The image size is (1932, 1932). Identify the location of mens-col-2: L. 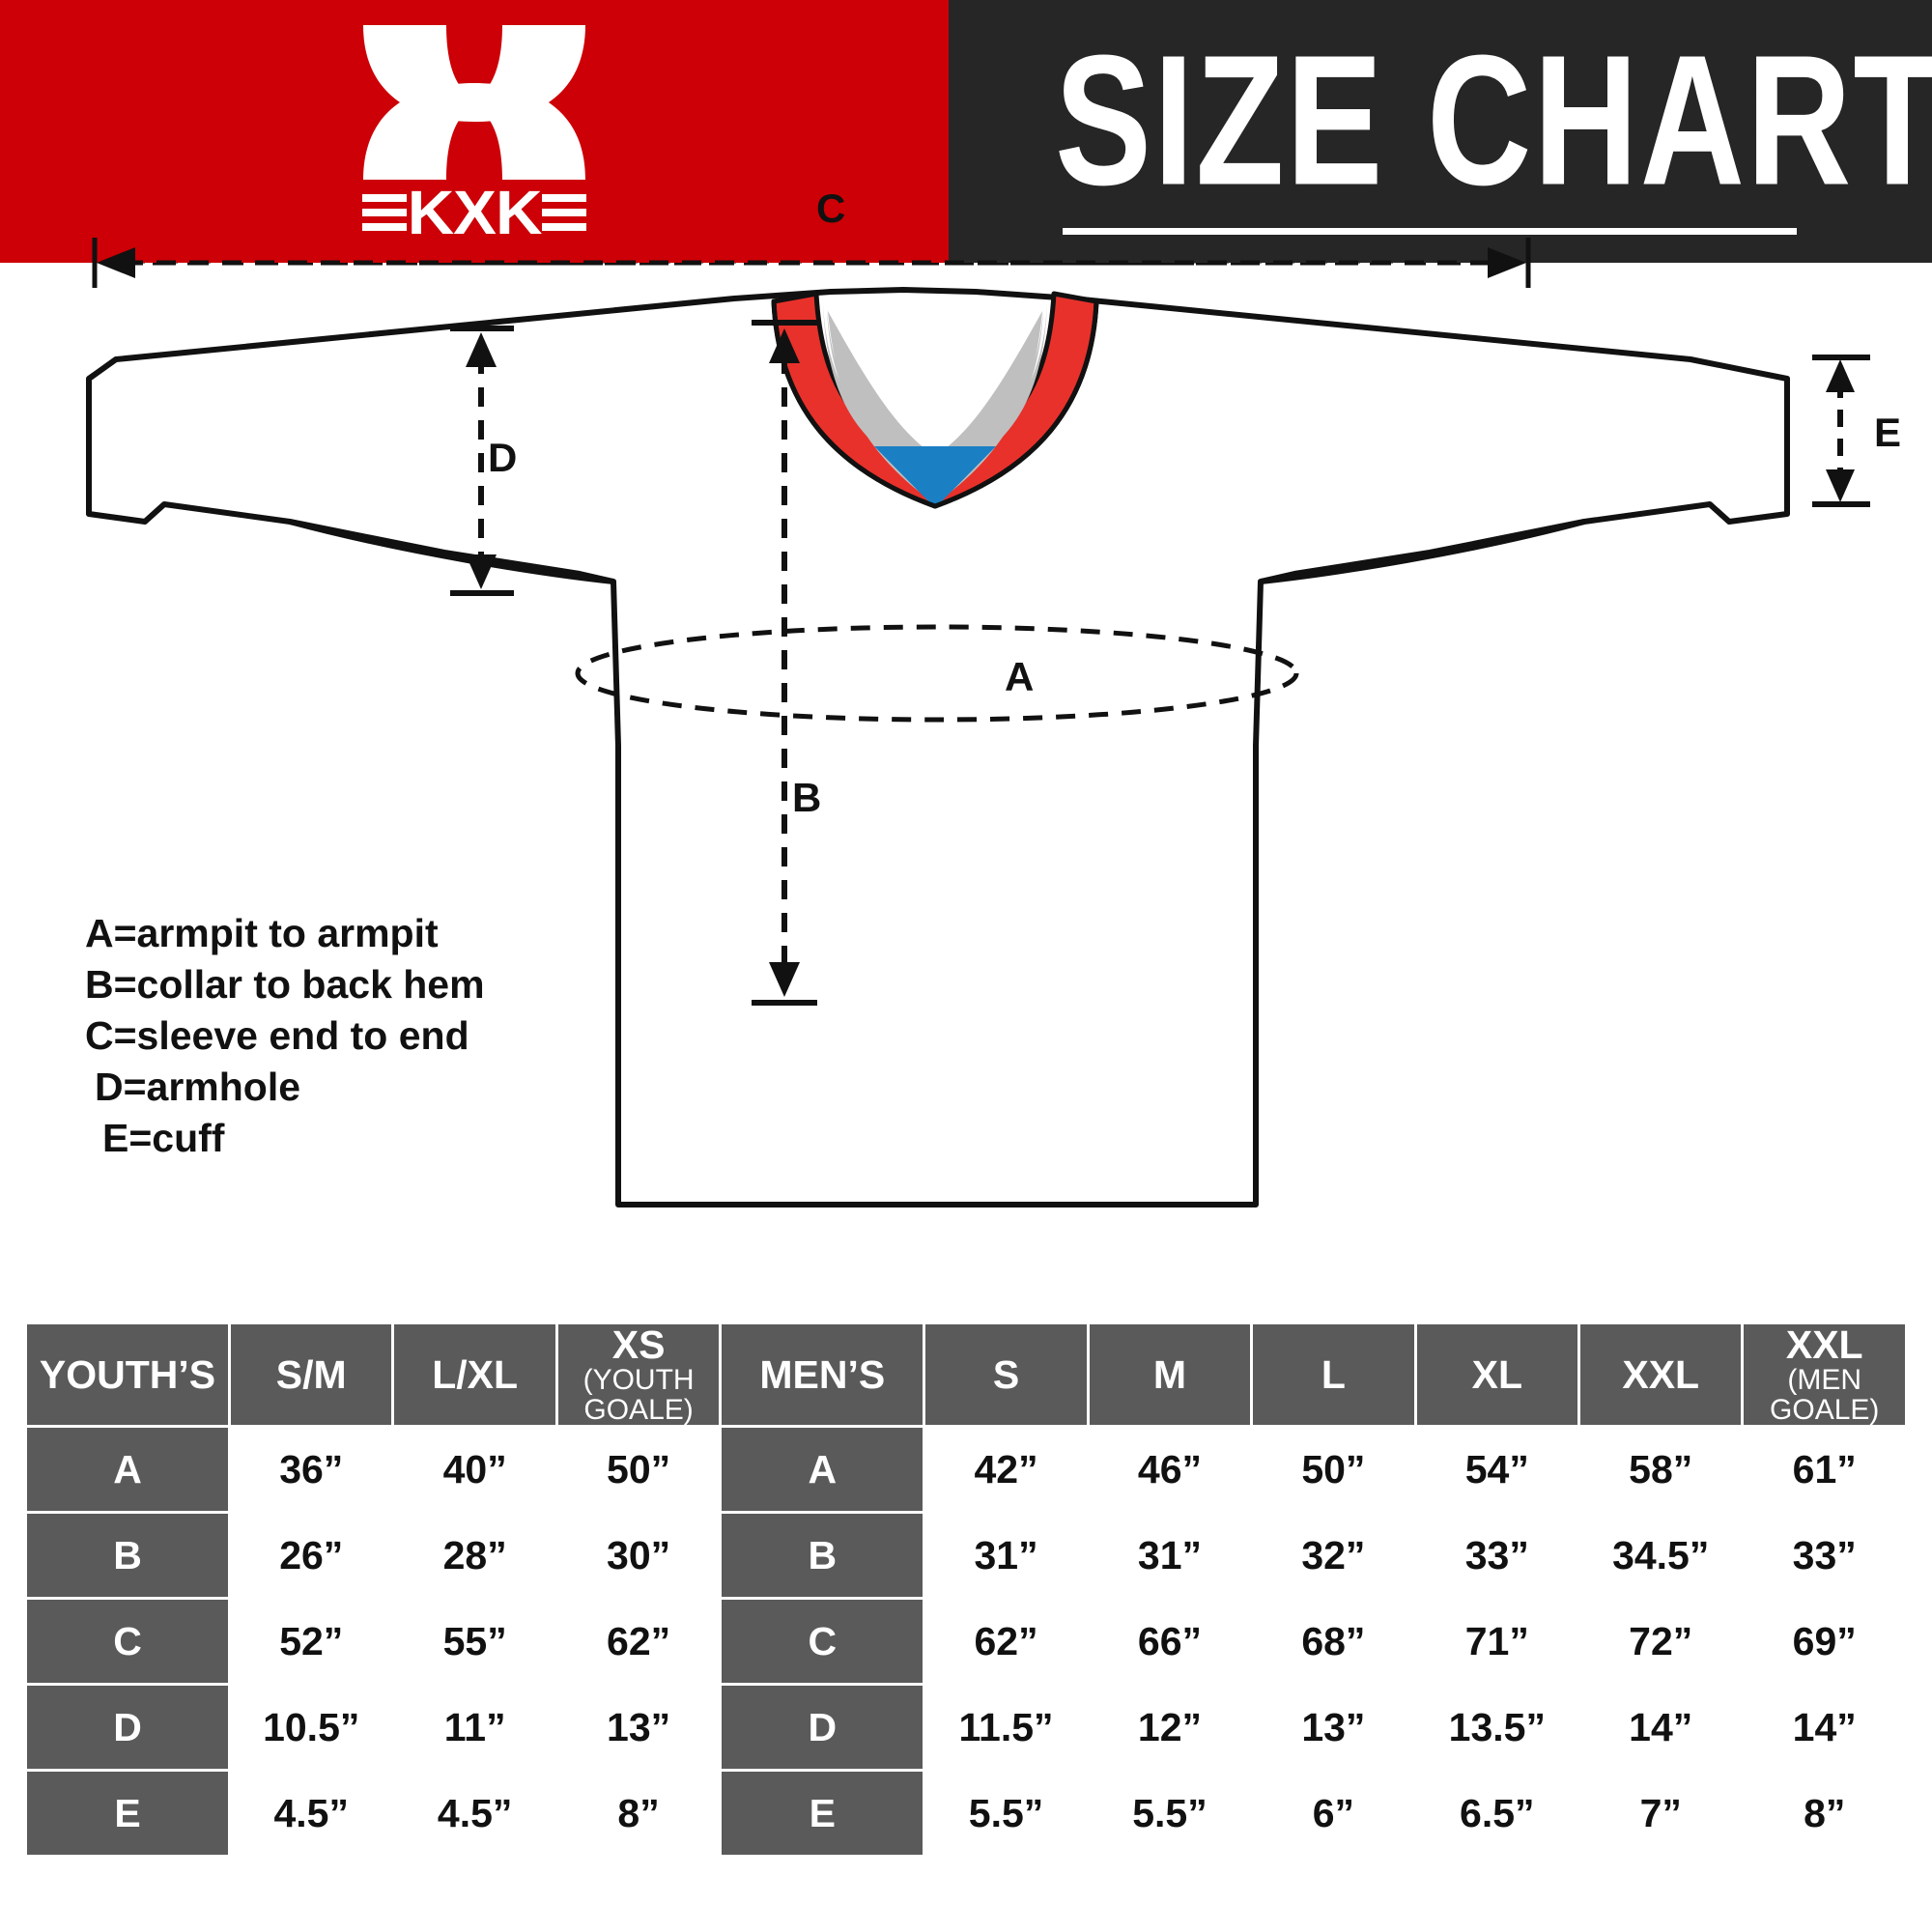
(1333, 1374).